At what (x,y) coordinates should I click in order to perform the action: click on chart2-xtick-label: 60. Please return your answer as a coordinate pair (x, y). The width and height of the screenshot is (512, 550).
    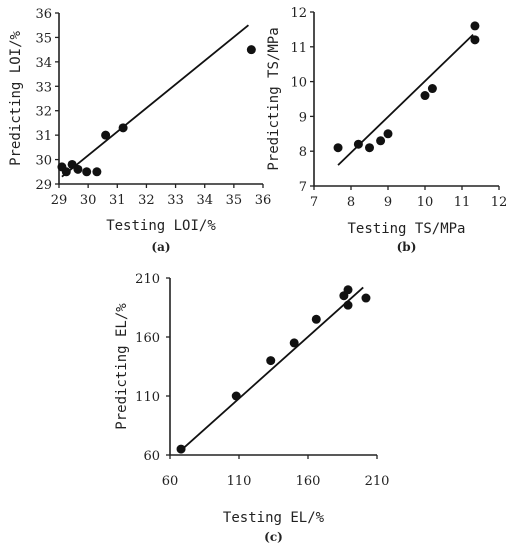
    Looking at the image, I should click on (170, 481).